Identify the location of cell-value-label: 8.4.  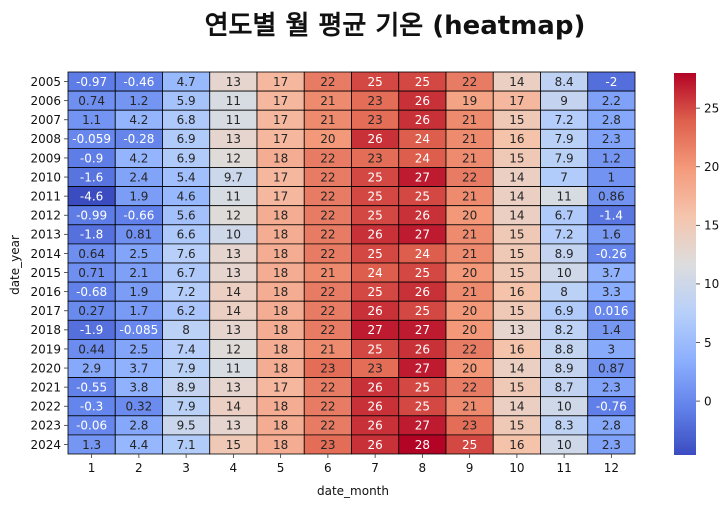
(564, 82).